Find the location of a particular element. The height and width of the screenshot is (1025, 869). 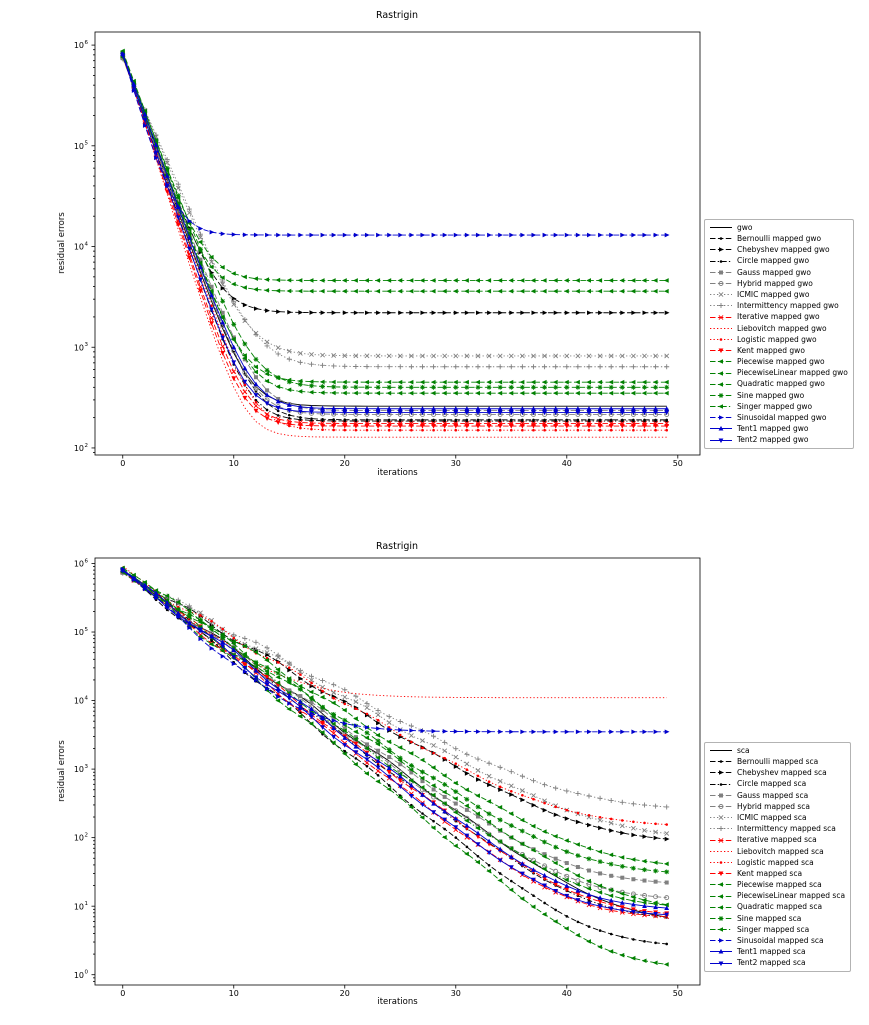

legend-item: ICMIC mapped gwo is located at coordinates (778, 294).